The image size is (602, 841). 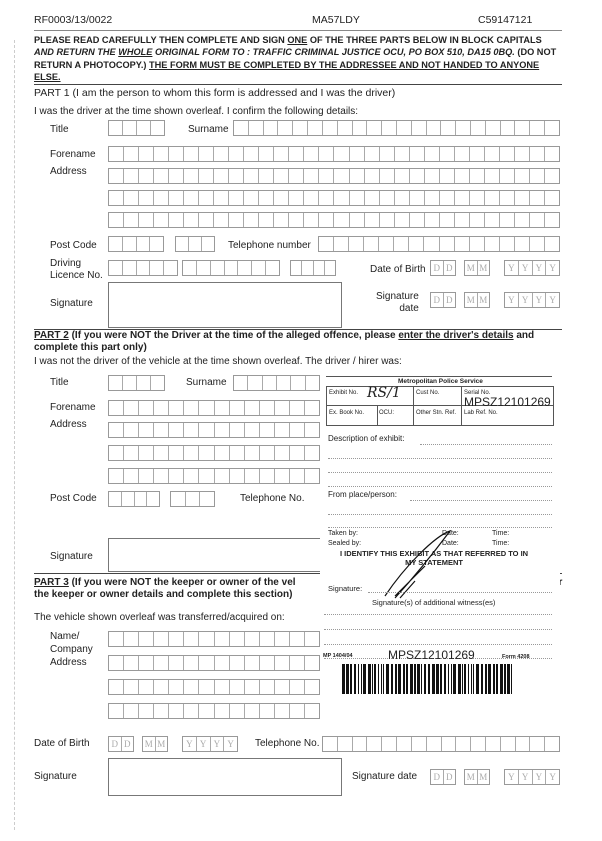 I want to click on exhibit-no-label: Exhibit No., so click(x=344, y=393).